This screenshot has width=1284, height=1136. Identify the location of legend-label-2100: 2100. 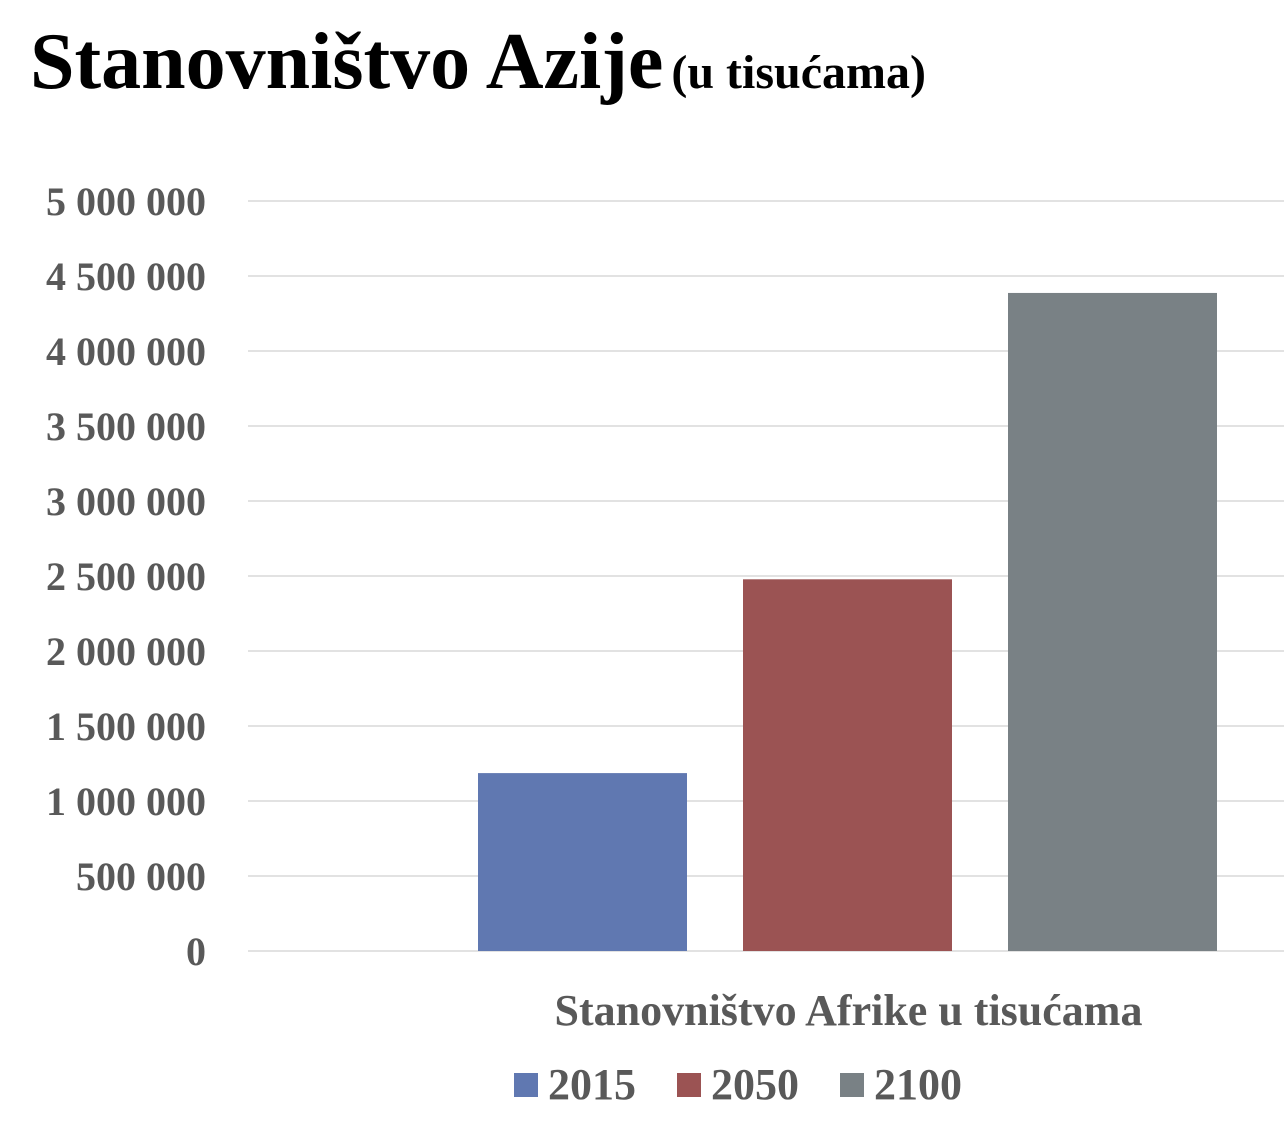
(918, 1084).